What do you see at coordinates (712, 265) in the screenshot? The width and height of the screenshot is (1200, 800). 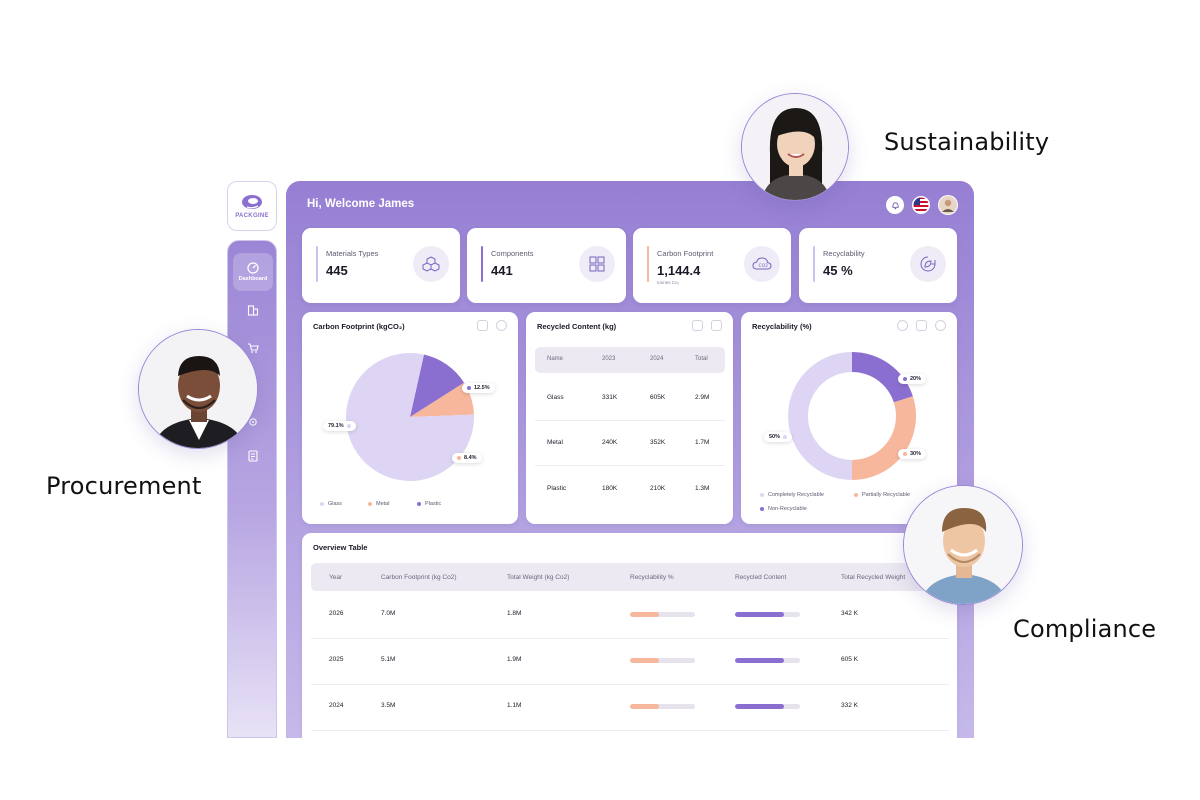 I see `kpi-card-carbon: Carbon Footprint 1,144.4 tonnes Co₂ CO2` at bounding box center [712, 265].